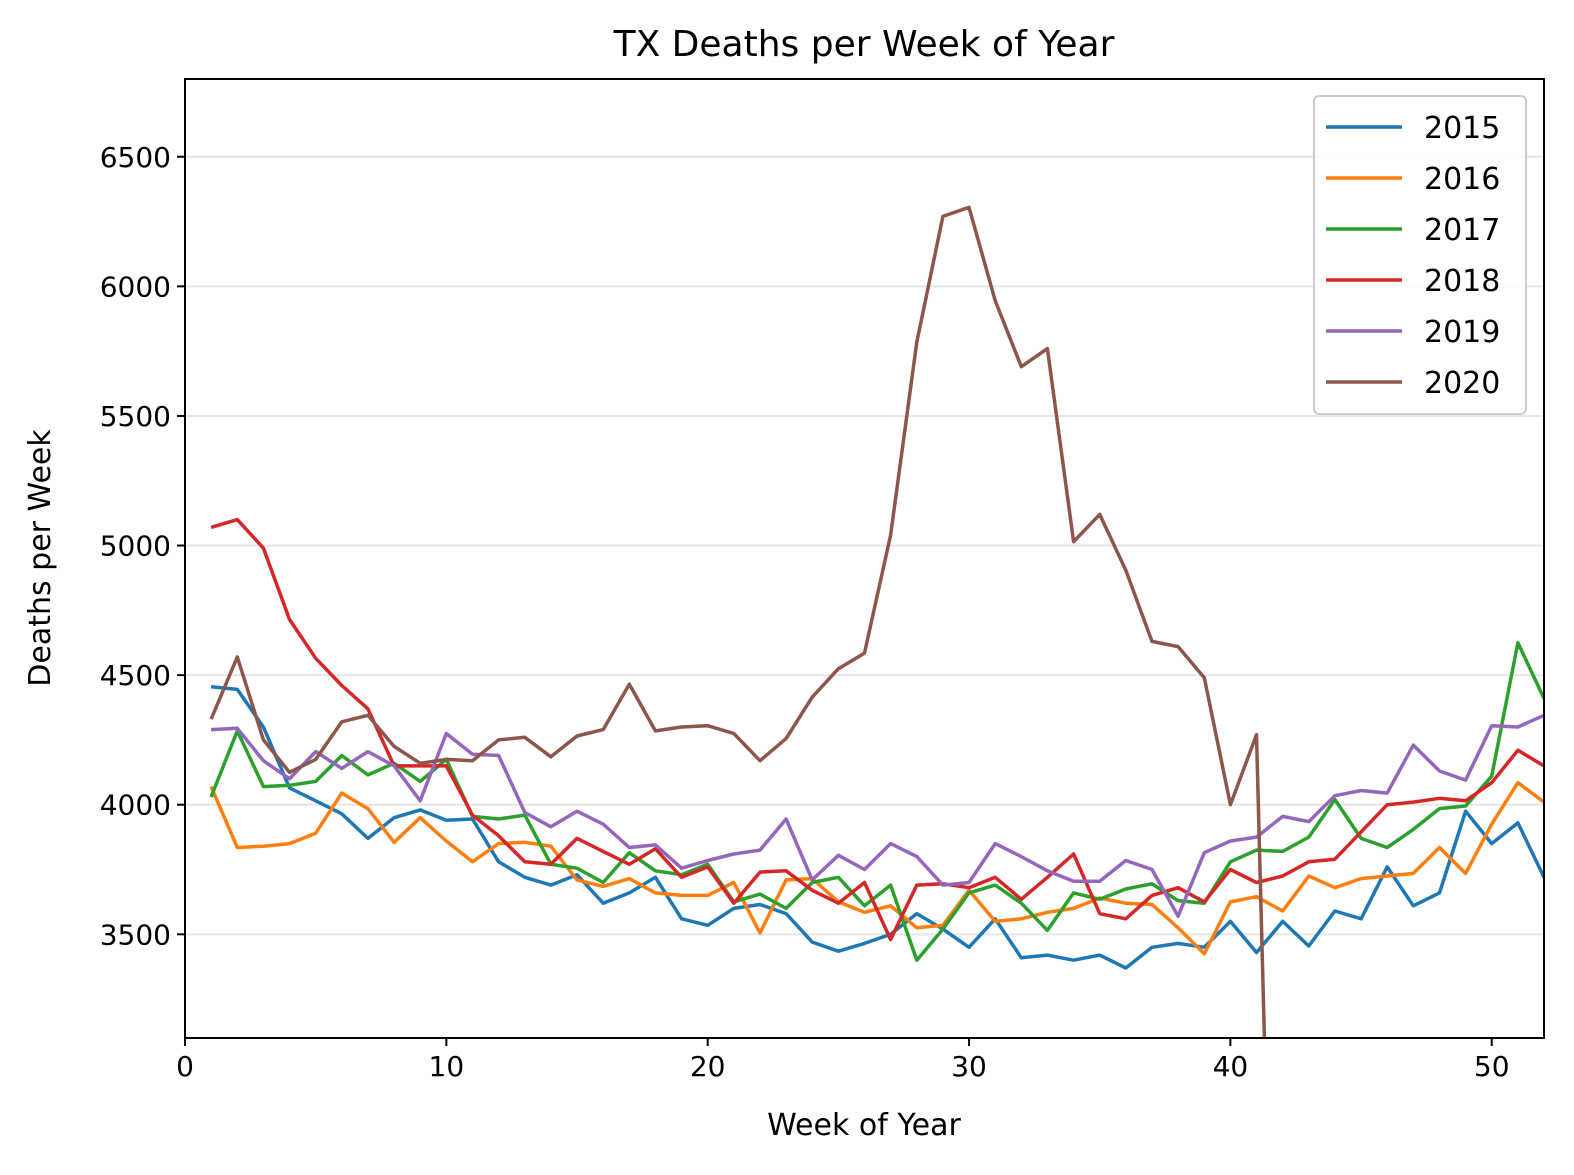  I want to click on y-tick-label-4000: 4000, so click(135, 805).